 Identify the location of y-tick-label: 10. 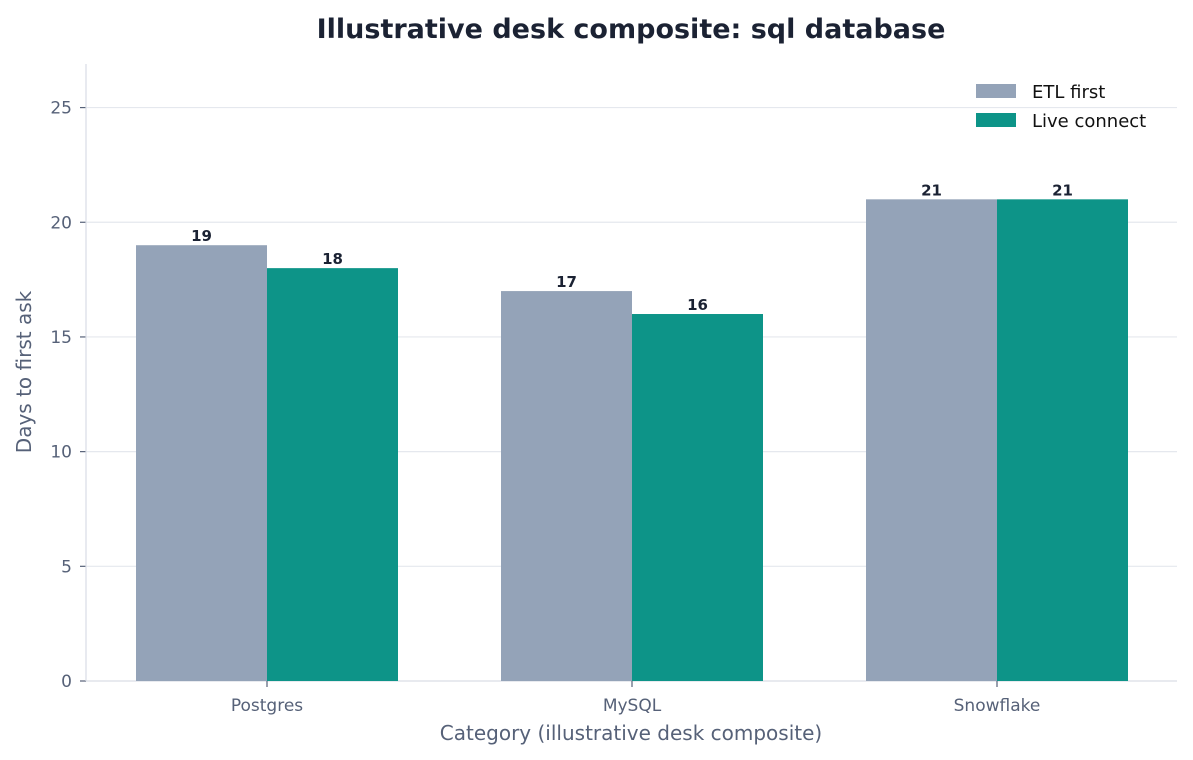
(61, 453).